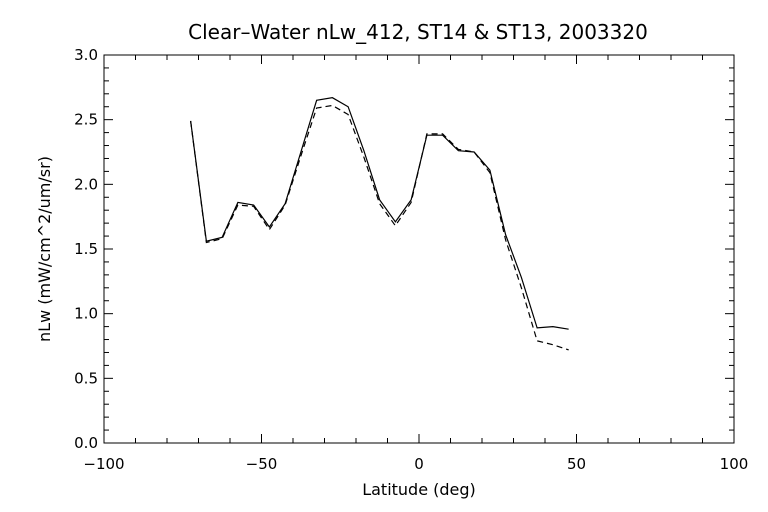 The height and width of the screenshot is (512, 768). I want to click on y-tick-label: 1.5, so click(86, 249).